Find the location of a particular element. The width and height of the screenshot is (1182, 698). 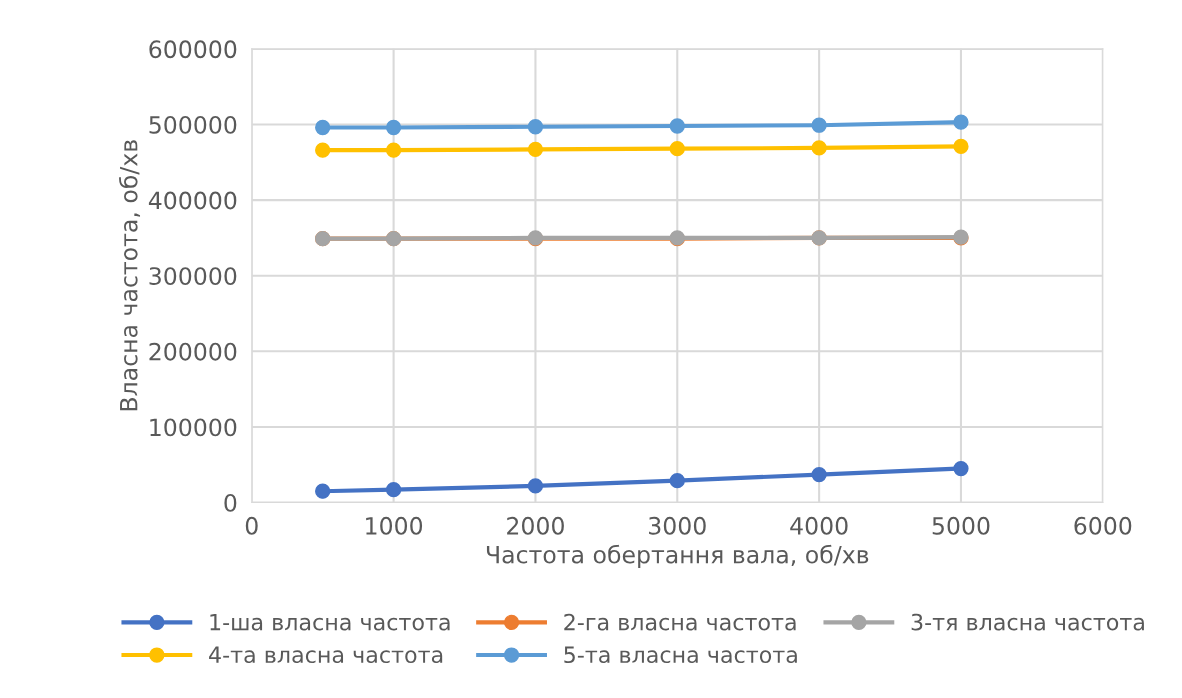

x-axis-title: Частота обертання вала, об/хв is located at coordinates (677, 556).